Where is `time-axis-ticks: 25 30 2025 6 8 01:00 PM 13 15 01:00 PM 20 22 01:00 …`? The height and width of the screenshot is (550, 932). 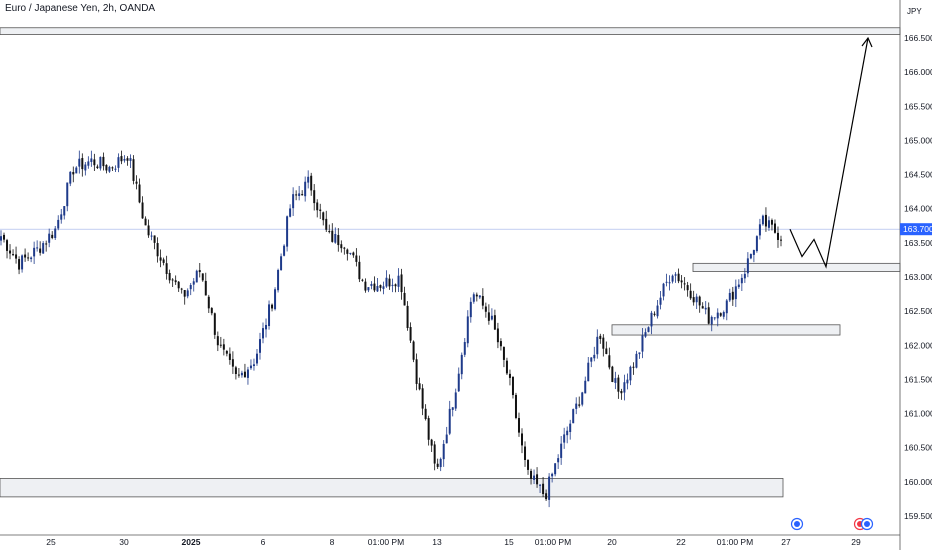
time-axis-ticks: 25 30 2025 6 8 01:00 PM 13 15 01:00 PM 20 22 01:00 … is located at coordinates (453, 542).